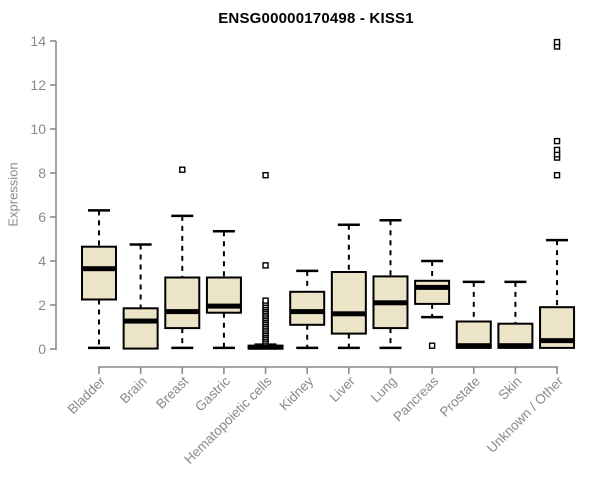 The image size is (600, 500). I want to click on box-gastric, so click(223, 290).